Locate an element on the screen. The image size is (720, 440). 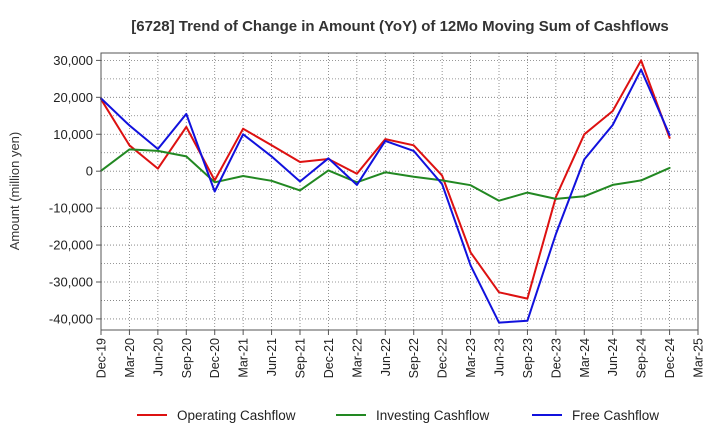
series-line-investing-cashflow is located at coordinates (385, 175).